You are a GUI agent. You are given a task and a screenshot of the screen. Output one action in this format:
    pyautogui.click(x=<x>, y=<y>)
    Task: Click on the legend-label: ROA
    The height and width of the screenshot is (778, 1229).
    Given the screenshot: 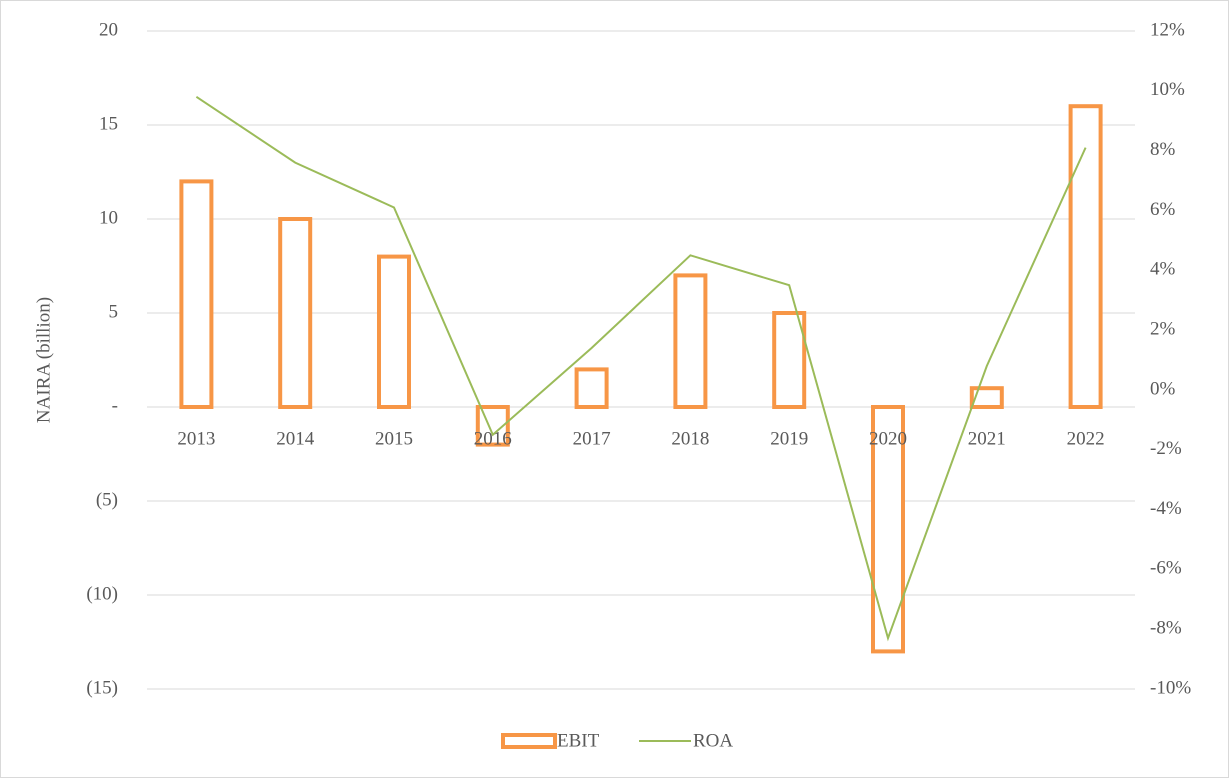 What is the action you would take?
    pyautogui.click(x=713, y=740)
    